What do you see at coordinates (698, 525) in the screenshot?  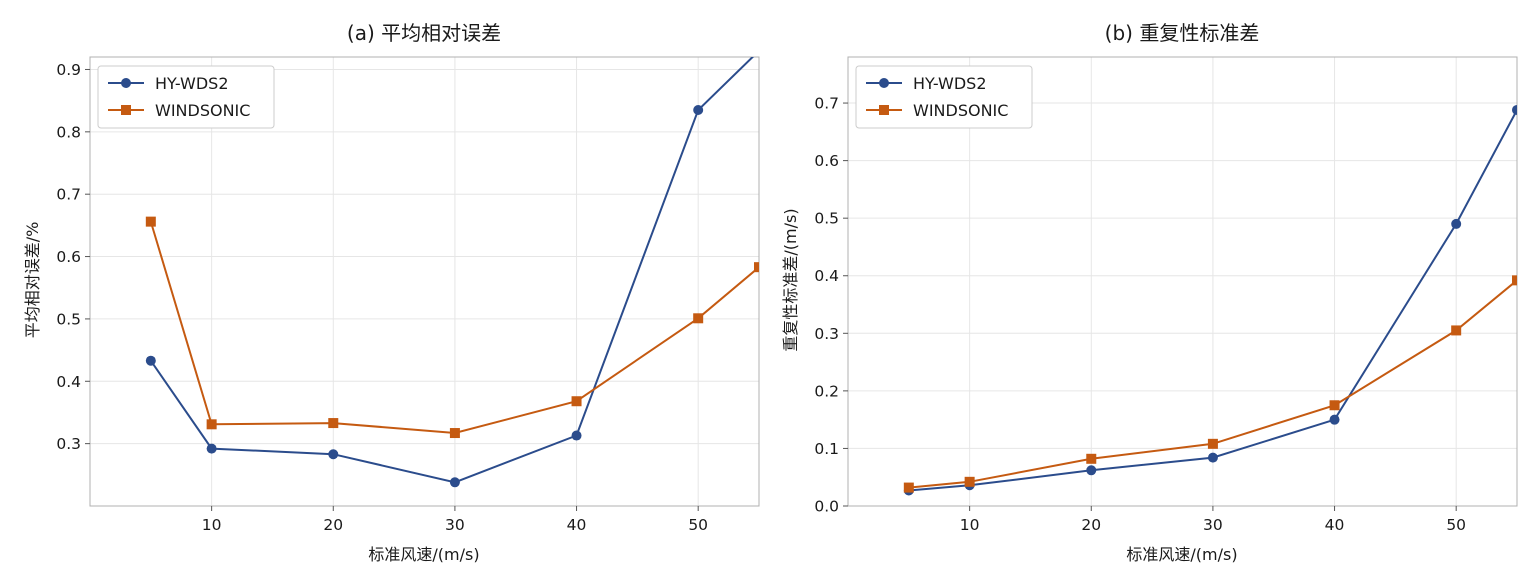 I see `chart-a-x-tick-label: 50` at bounding box center [698, 525].